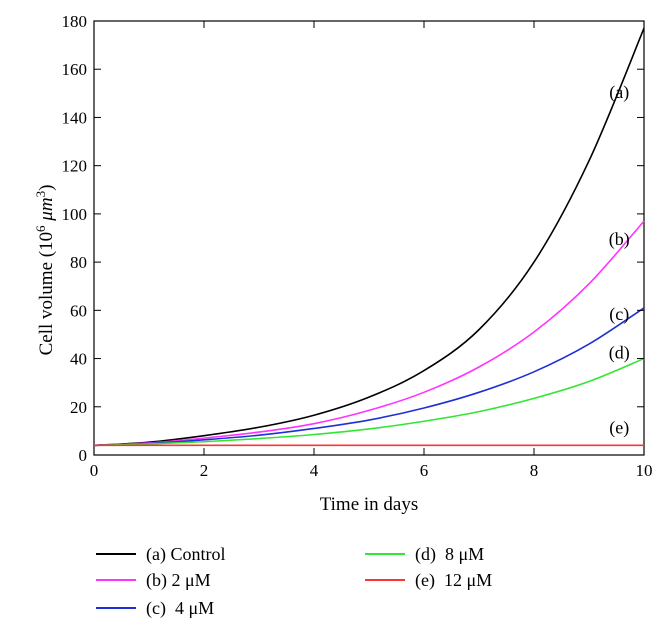 The height and width of the screenshot is (638, 668). What do you see at coordinates (75, 69) in the screenshot?
I see `y-tick-label: 160` at bounding box center [75, 69].